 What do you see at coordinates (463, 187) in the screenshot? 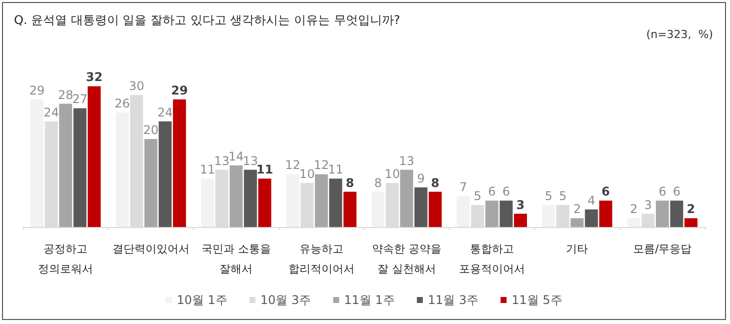
I see `data-label: 7` at bounding box center [463, 187].